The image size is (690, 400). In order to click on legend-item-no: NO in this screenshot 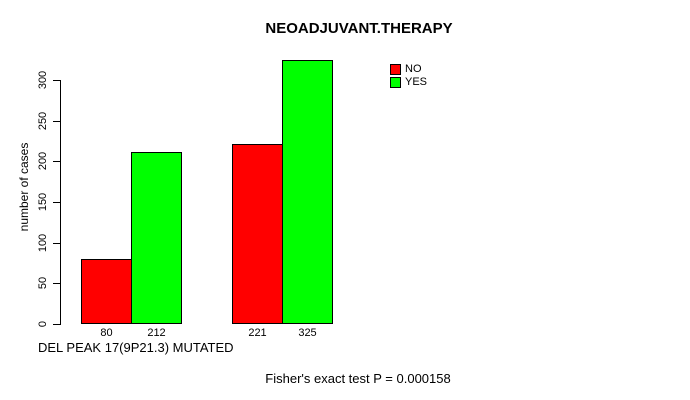, I will do `click(408, 69)`.